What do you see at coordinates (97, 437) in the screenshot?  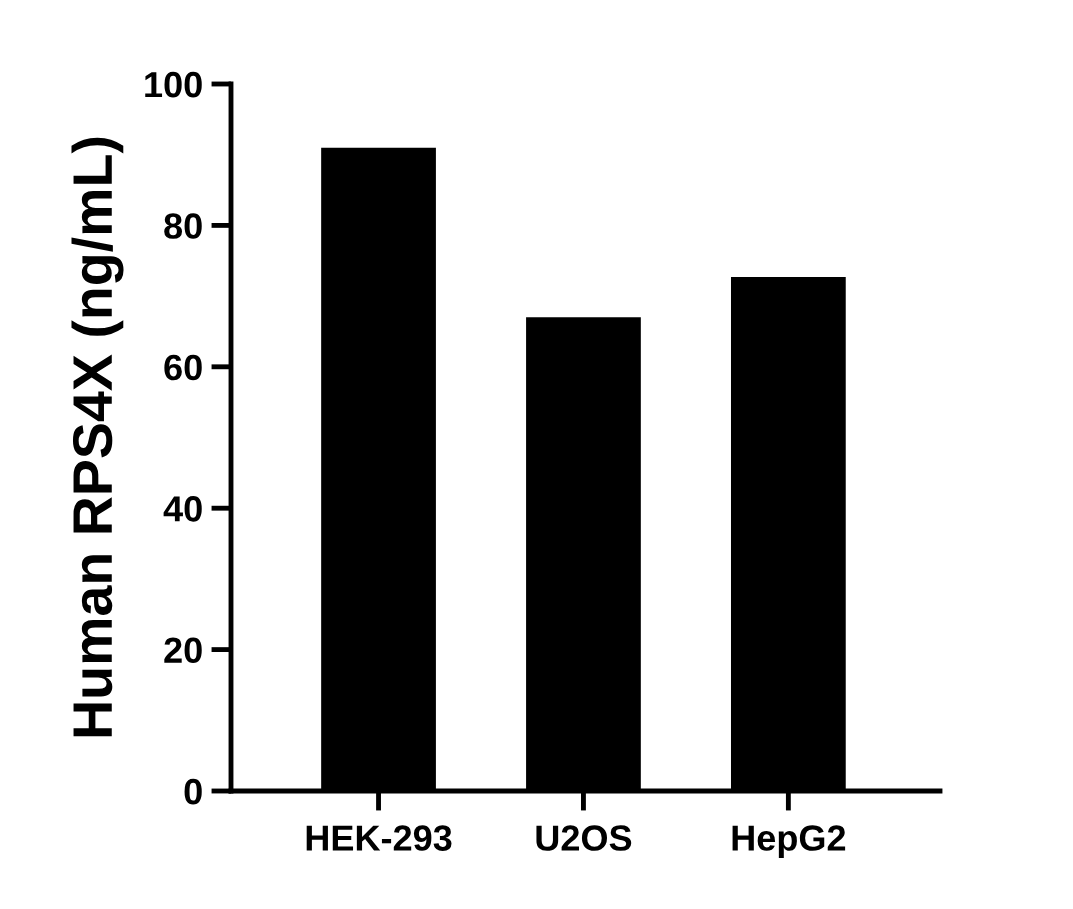 I see `y-axis-title: Human RPS4X (ng/mL)` at bounding box center [97, 437].